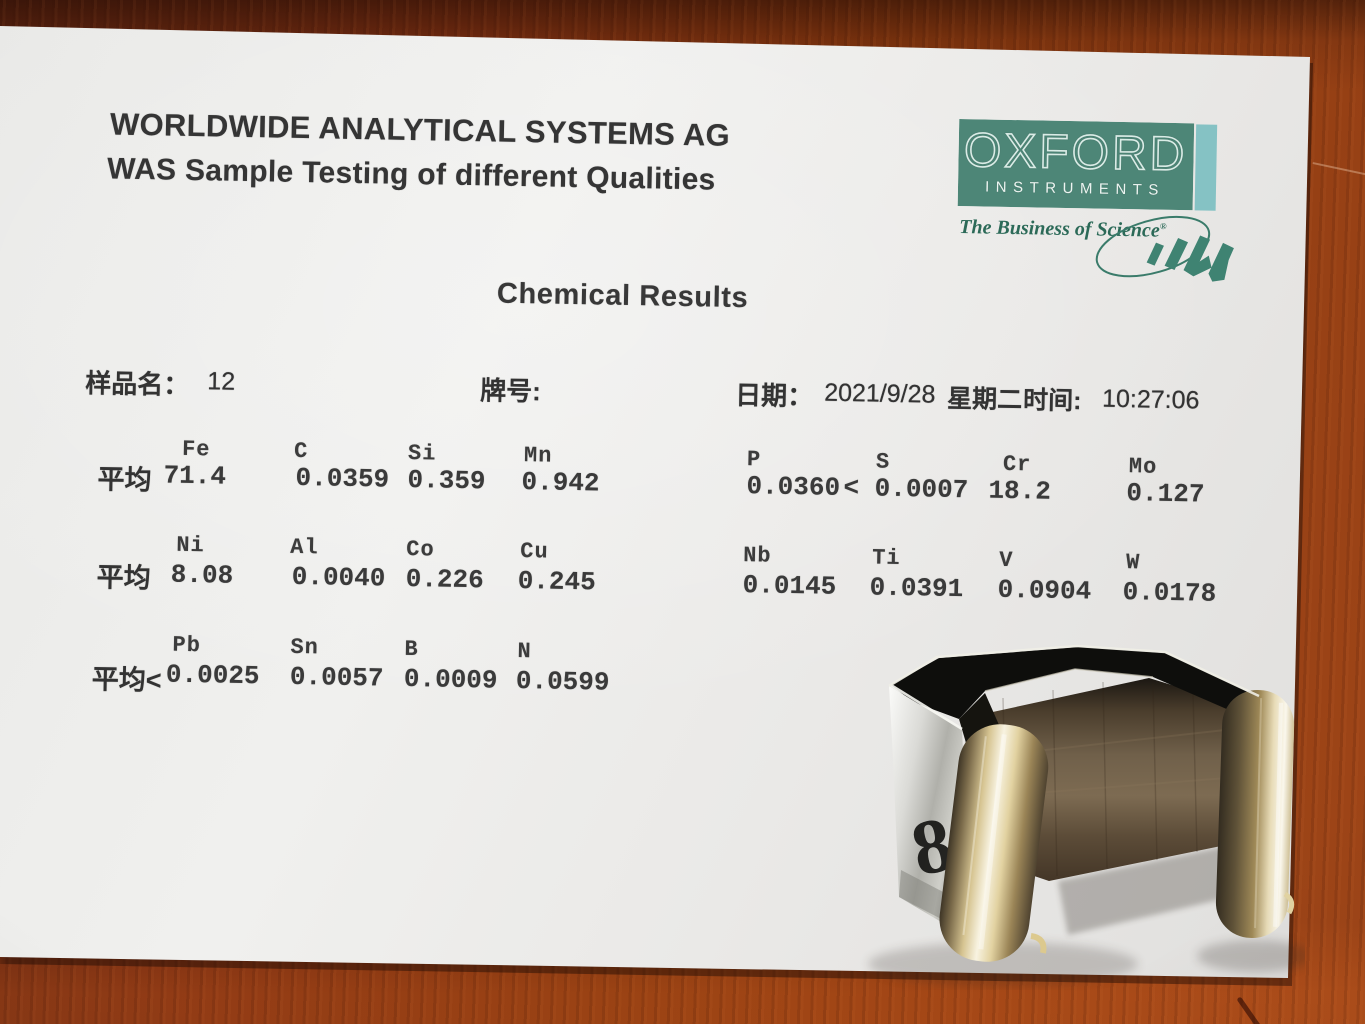 This screenshot has width=1365, height=1024. What do you see at coordinates (562, 681) in the screenshot?
I see `element-value-n: 0.0599` at bounding box center [562, 681].